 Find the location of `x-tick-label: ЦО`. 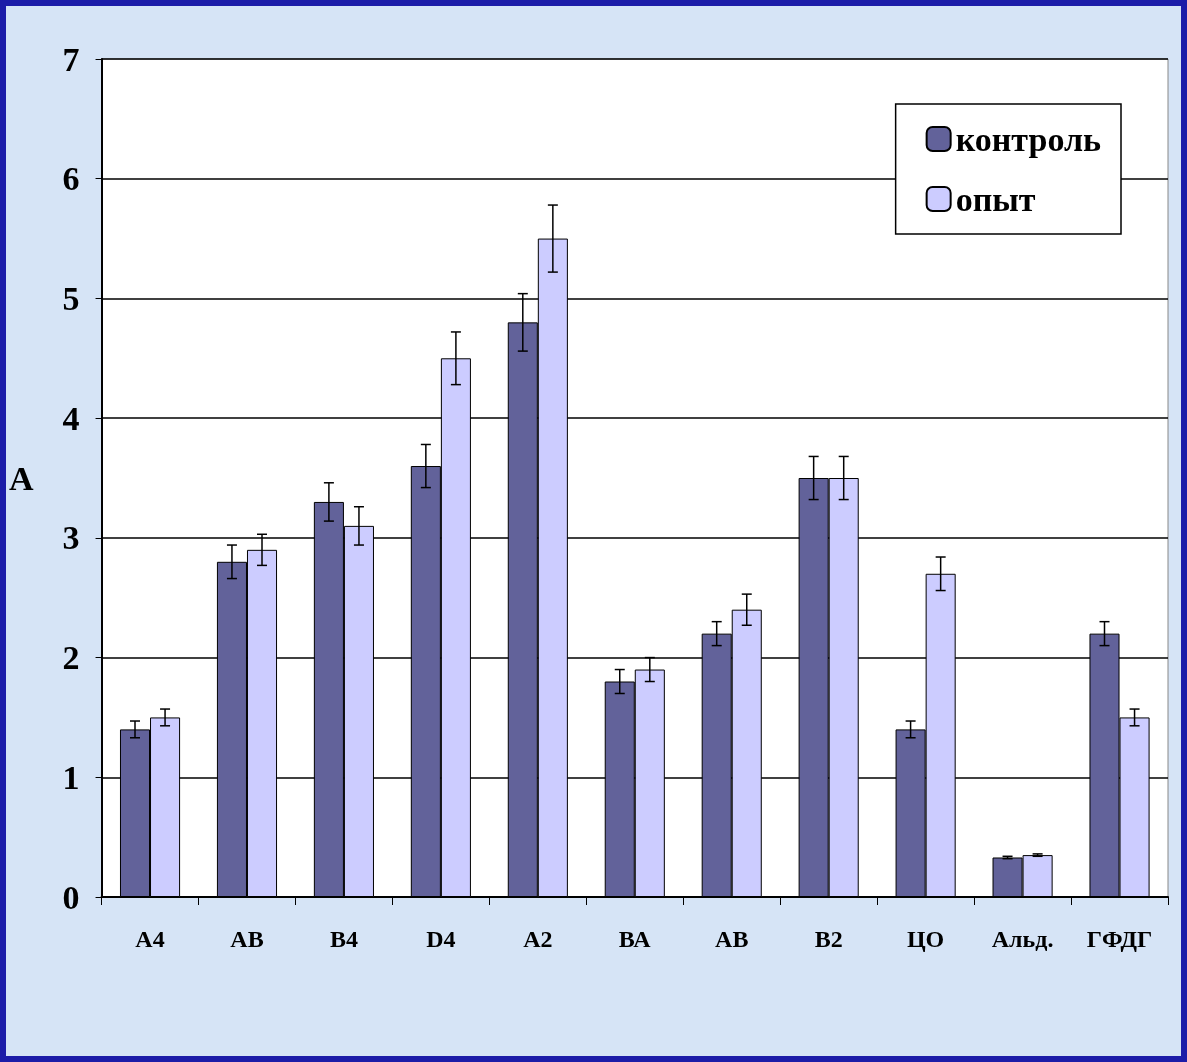

x-tick-label: ЦО is located at coordinates (926, 939).